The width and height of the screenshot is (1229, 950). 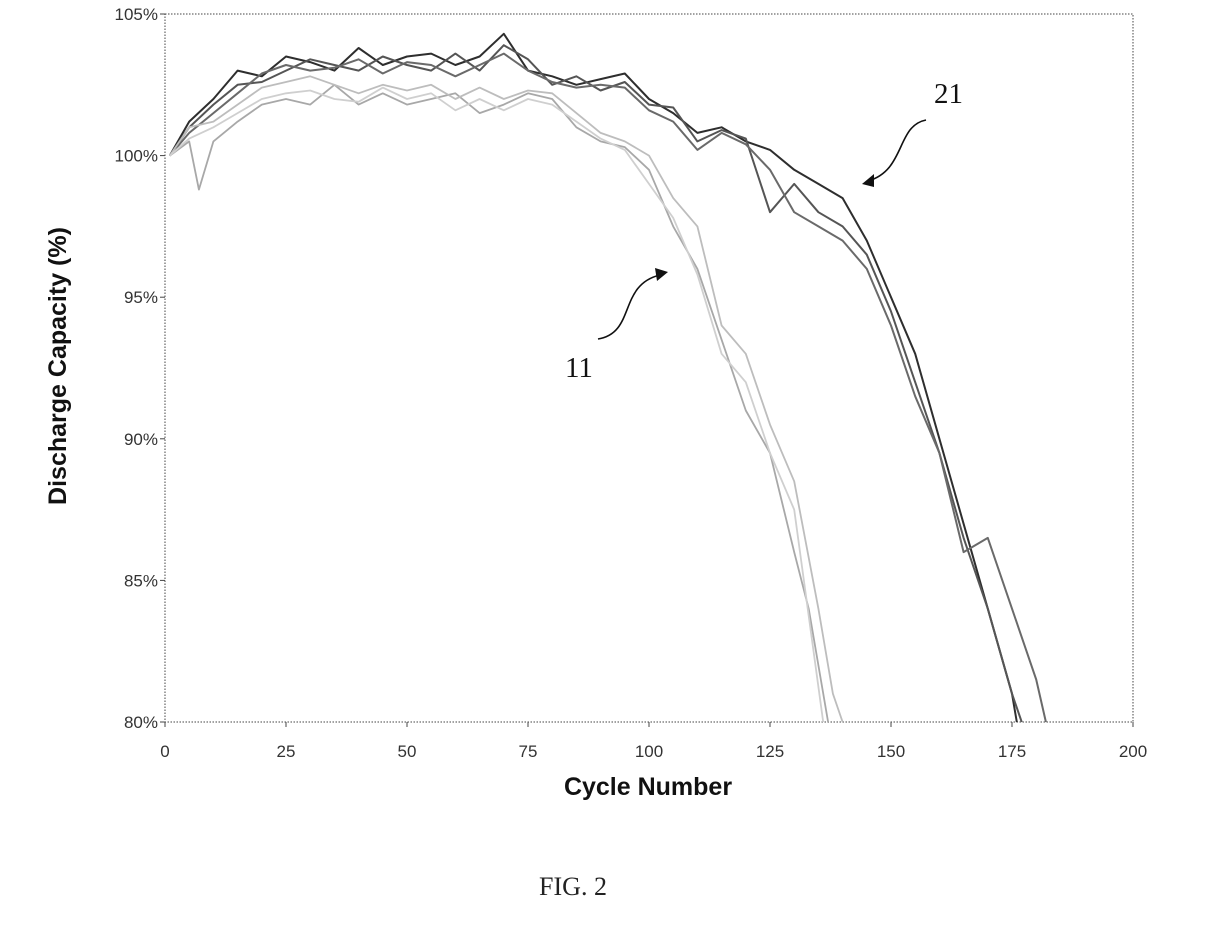 What do you see at coordinates (1133, 751) in the screenshot?
I see `x-tick-label: 200` at bounding box center [1133, 751].